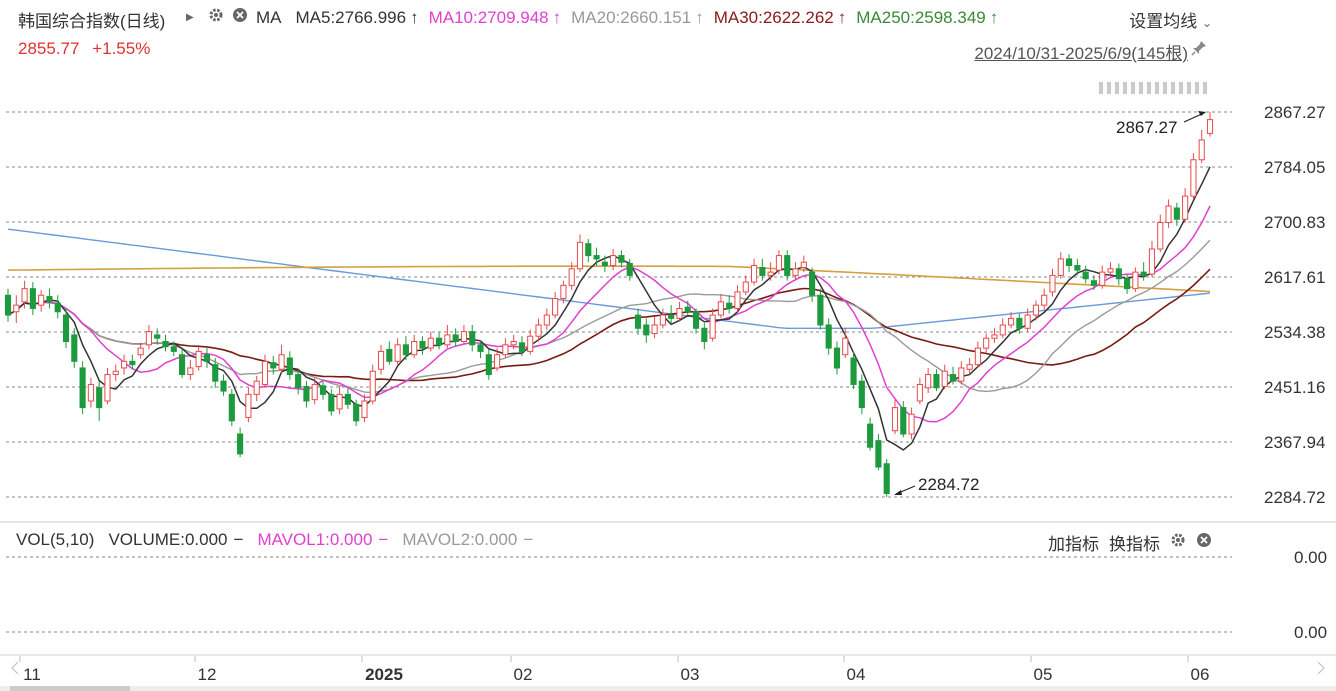  What do you see at coordinates (322, 540) in the screenshot?
I see `volume-legend-item: MAVOL1:0.000−` at bounding box center [322, 540].